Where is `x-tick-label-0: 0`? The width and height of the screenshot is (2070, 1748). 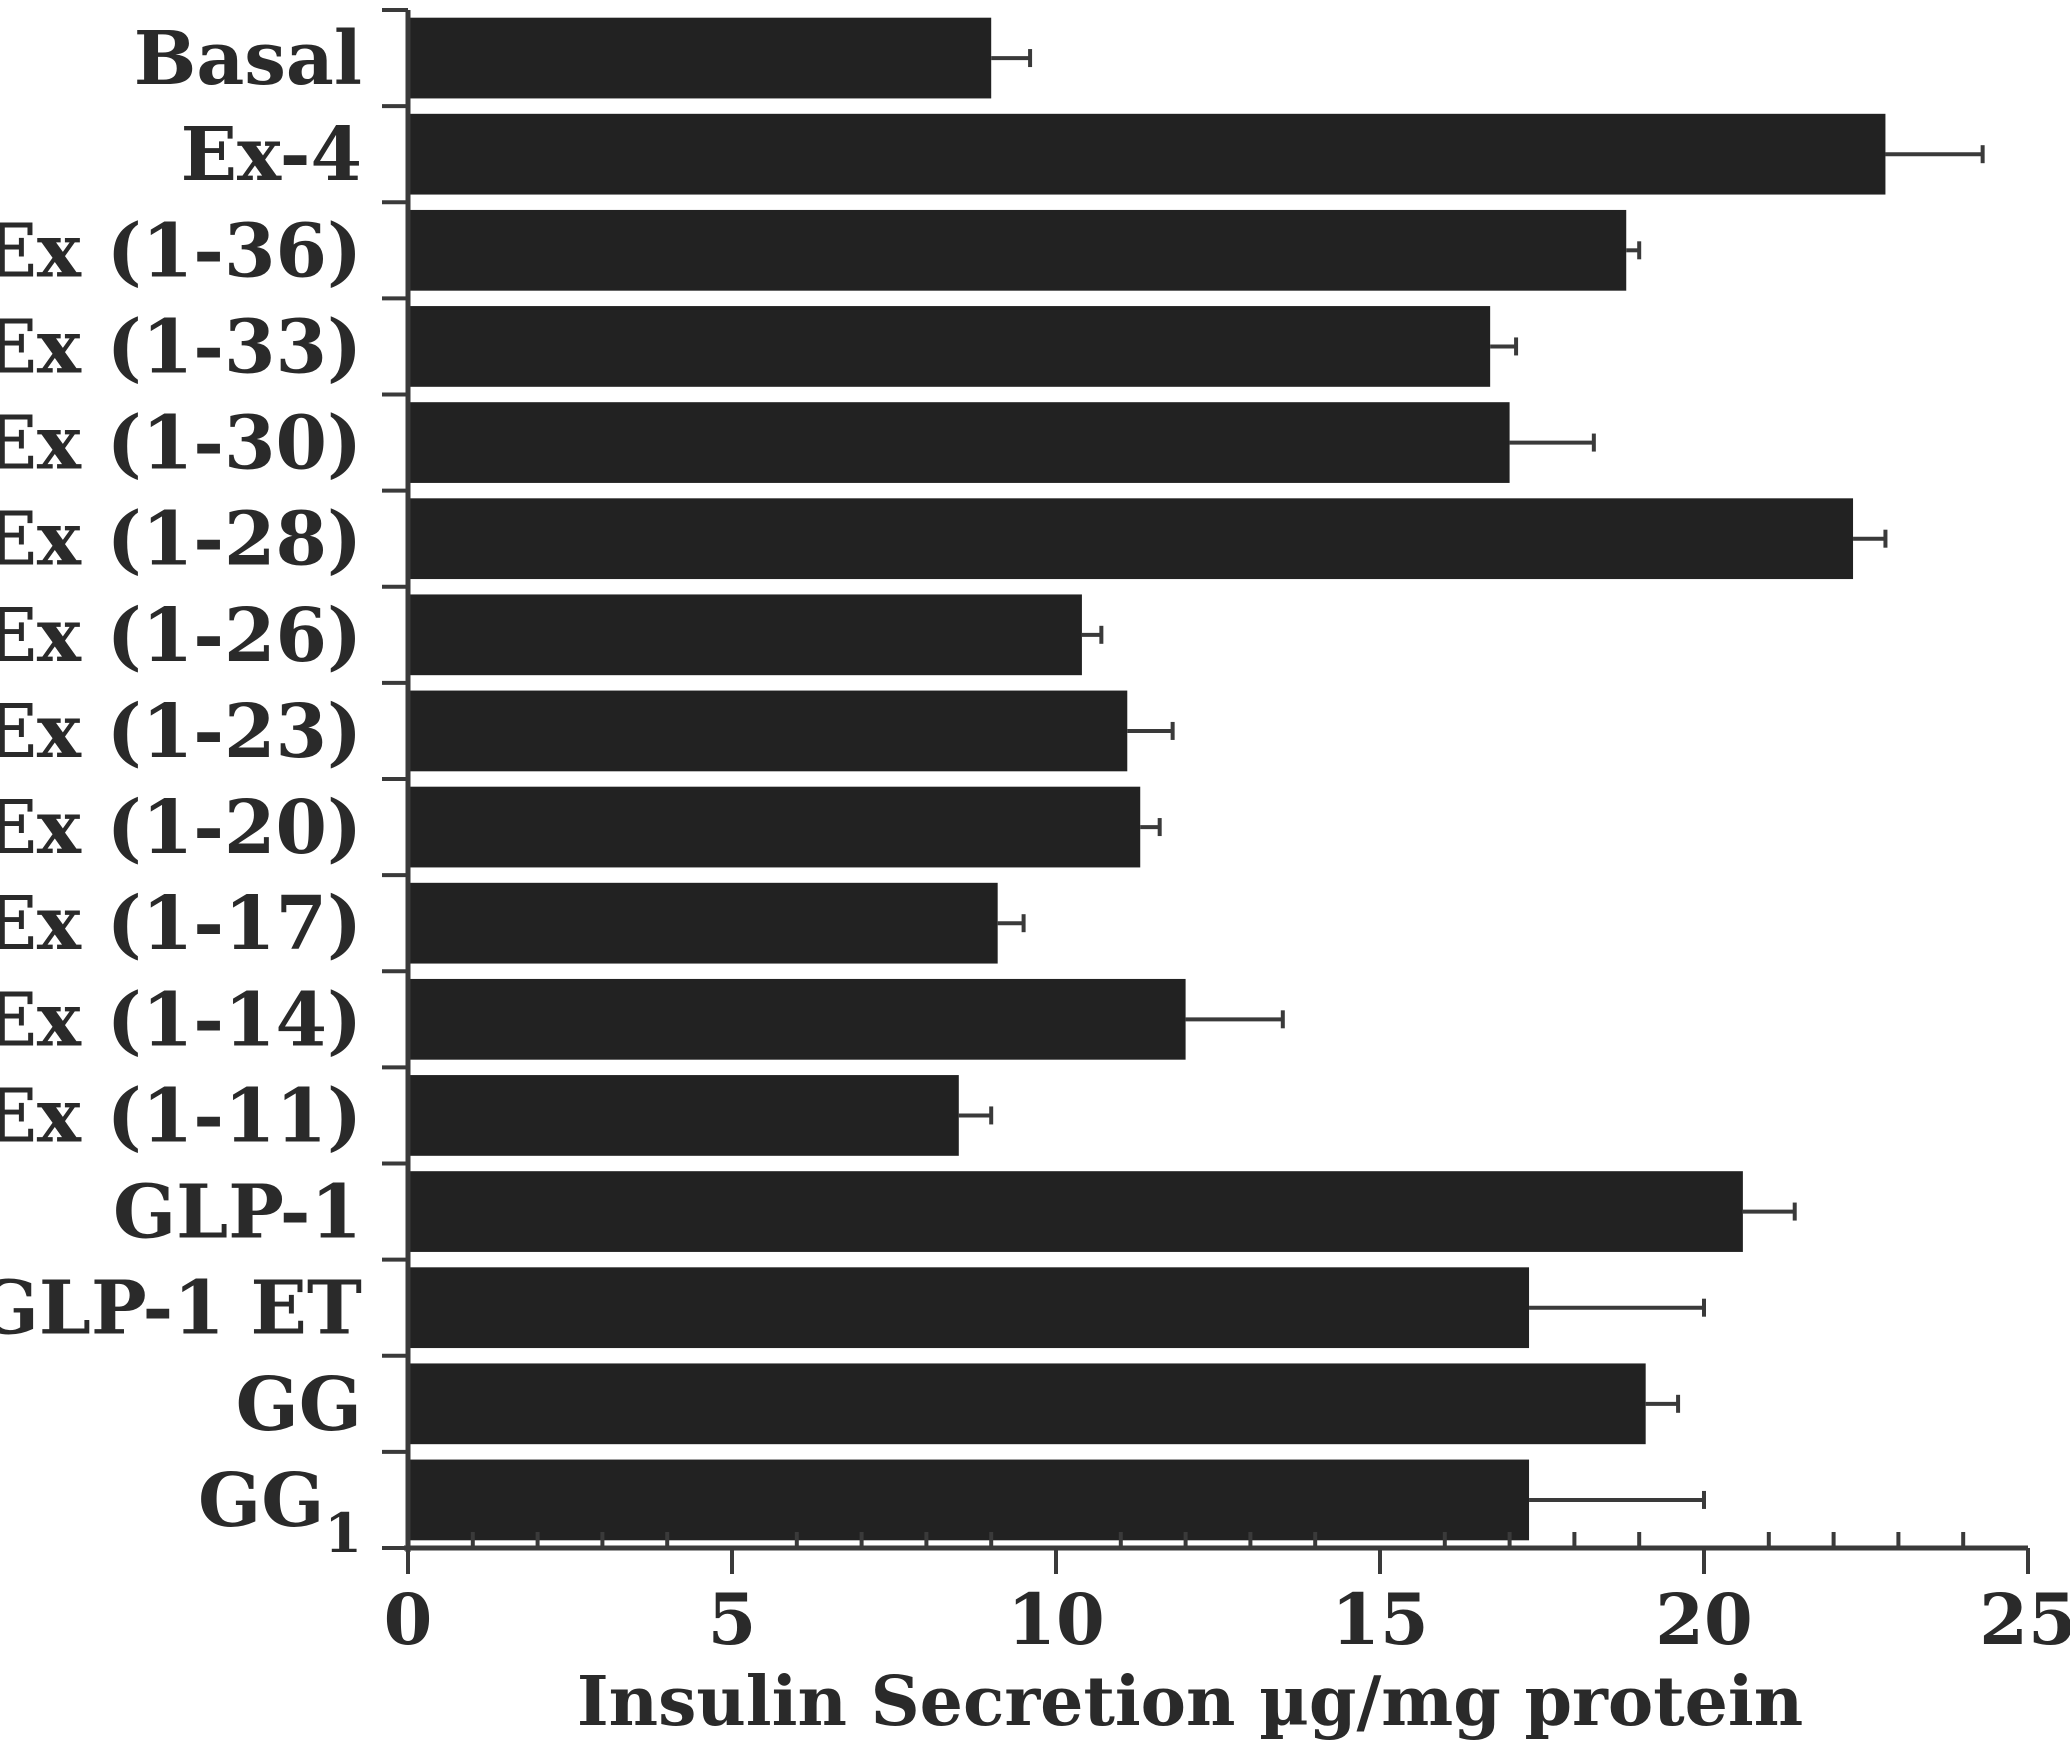 x-tick-label-0: 0 is located at coordinates (408, 1619).